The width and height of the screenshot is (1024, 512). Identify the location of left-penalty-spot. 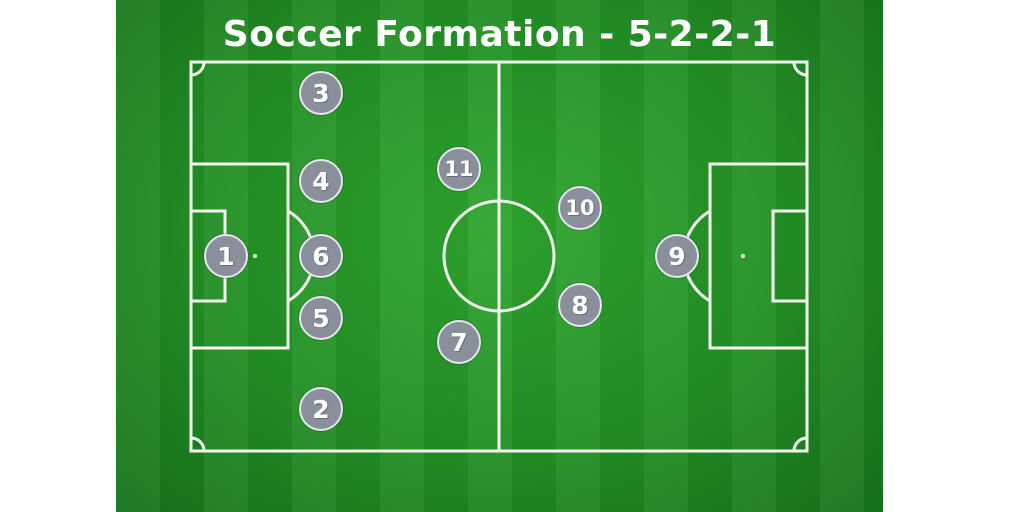
(255, 256).